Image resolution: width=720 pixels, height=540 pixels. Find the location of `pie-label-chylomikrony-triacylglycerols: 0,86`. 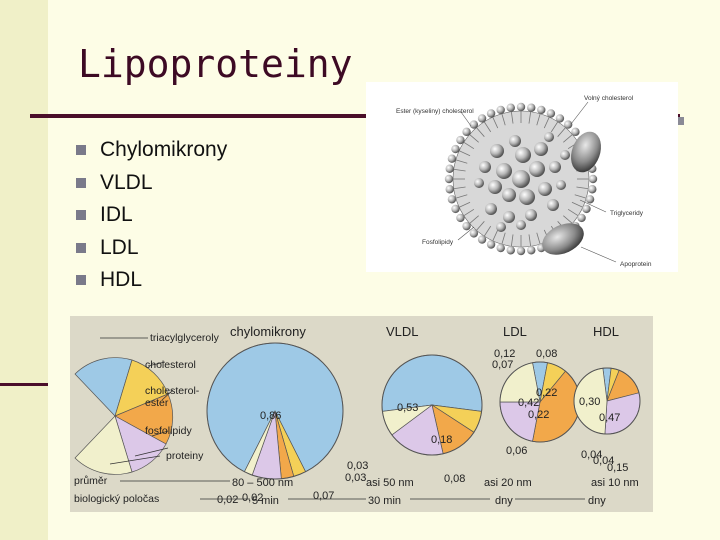

pie-label-chylomikrony-triacylglycerols: 0,86 is located at coordinates (270, 416).